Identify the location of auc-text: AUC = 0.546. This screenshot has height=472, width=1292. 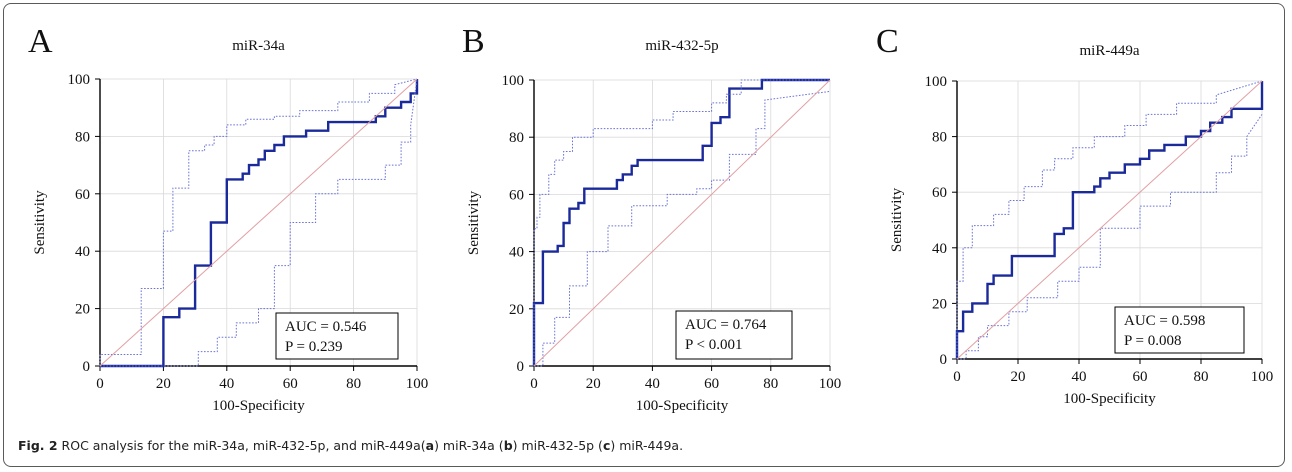
(326, 327).